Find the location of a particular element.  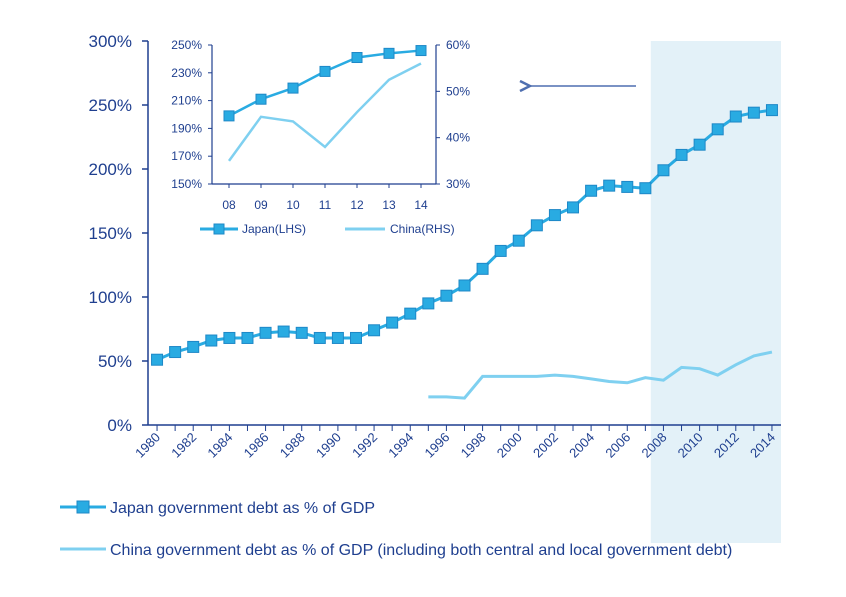

inset-x-tick-label: 13 is located at coordinates (389, 205).